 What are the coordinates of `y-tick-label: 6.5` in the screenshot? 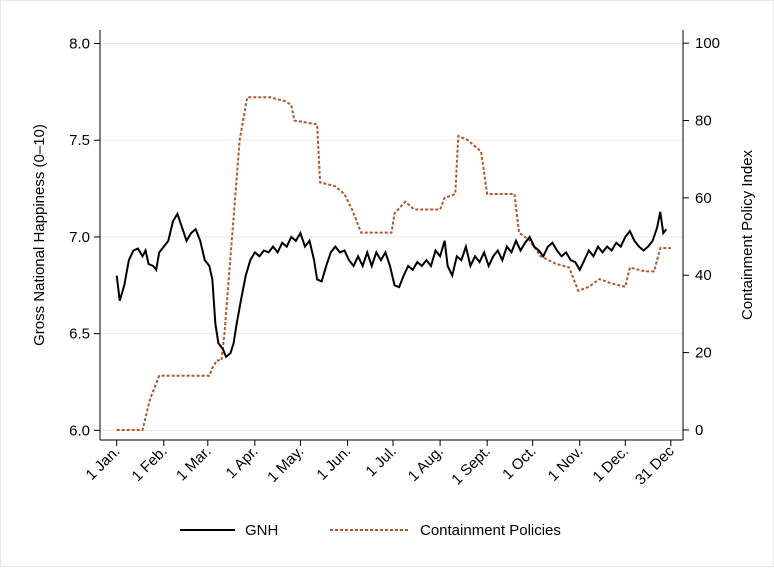 It's located at (79, 334).